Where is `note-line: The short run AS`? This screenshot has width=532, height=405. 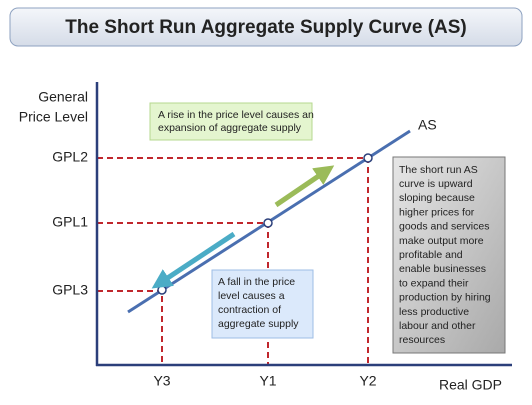 note-line: The short run AS is located at coordinates (438, 170).